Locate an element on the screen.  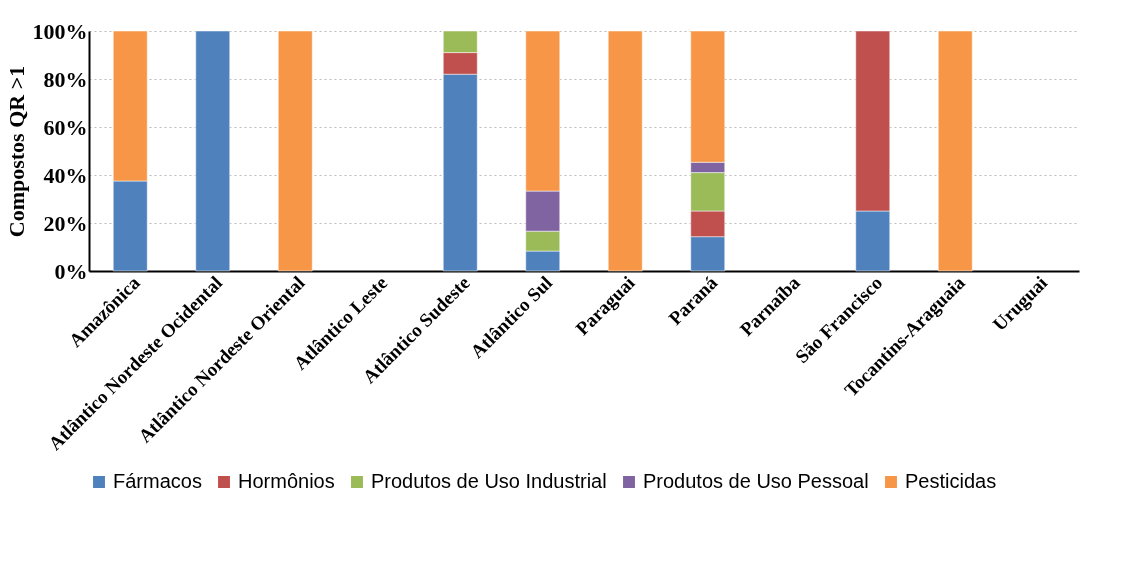
y-tick-label: 80% is located at coordinates (65, 79).